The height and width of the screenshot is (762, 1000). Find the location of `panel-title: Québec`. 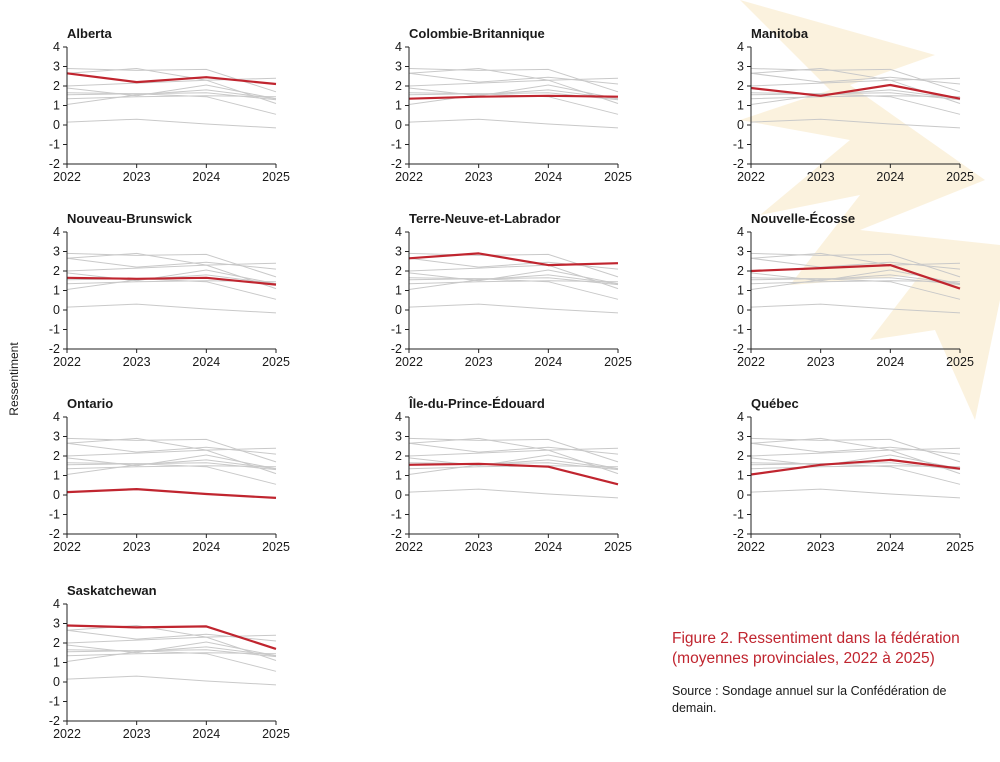

panel-title: Québec is located at coordinates (775, 403).